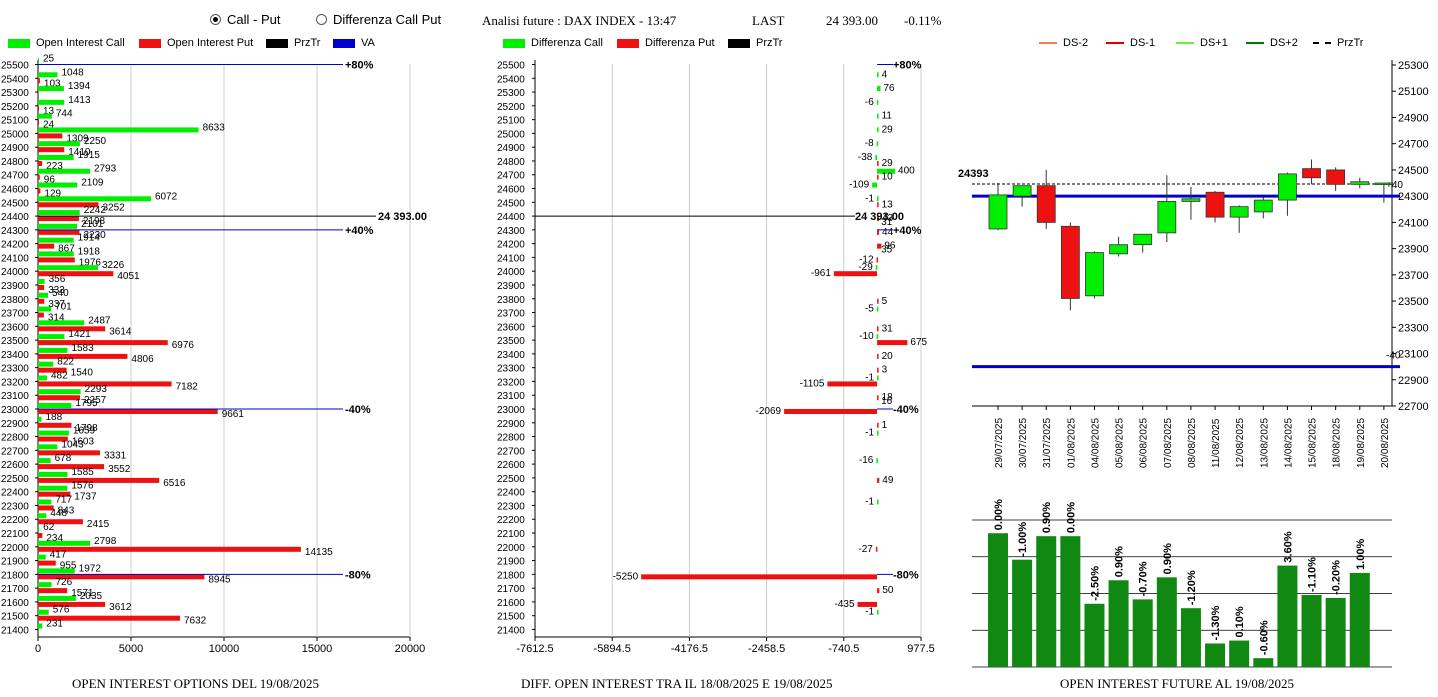  What do you see at coordinates (15, 369) in the screenshot?
I see `chart1-strike-label: 23300` at bounding box center [15, 369].